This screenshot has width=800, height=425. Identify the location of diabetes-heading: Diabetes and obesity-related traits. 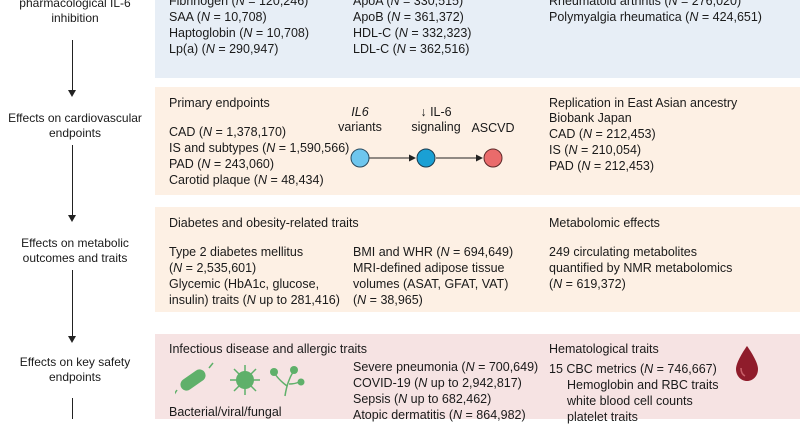
(264, 223).